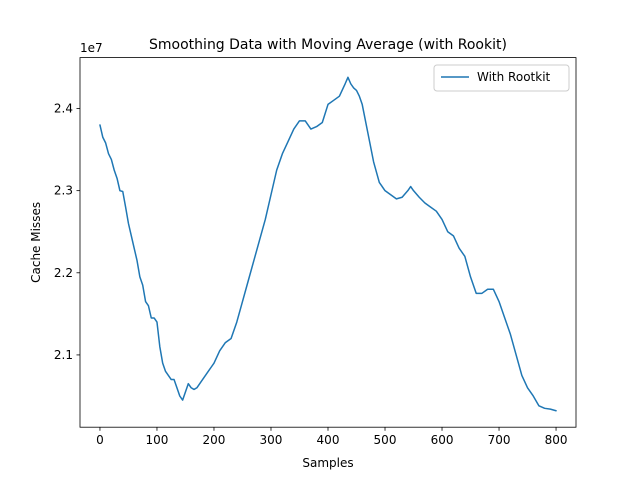  What do you see at coordinates (328, 440) in the screenshot?
I see `x-tick-label: 400` at bounding box center [328, 440].